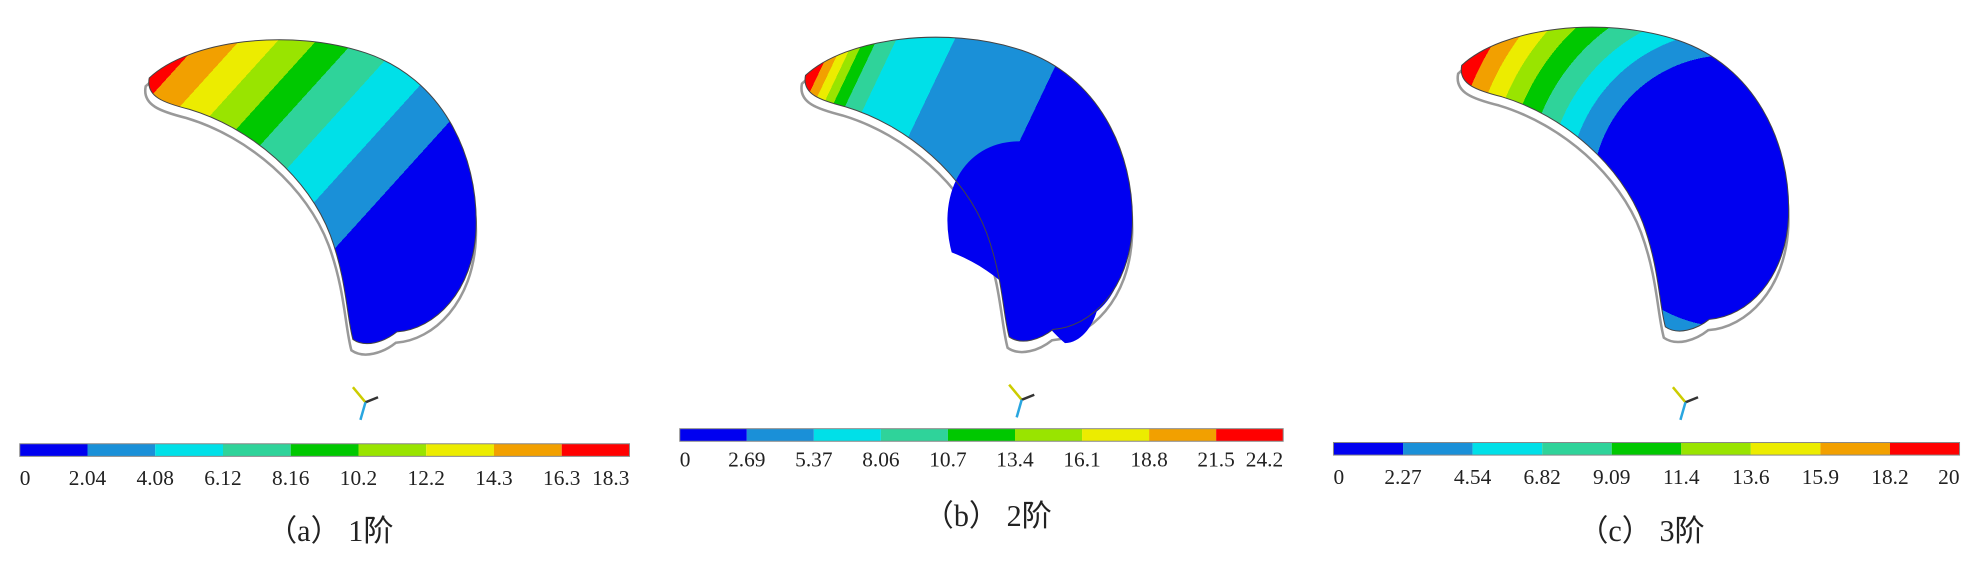 The height and width of the screenshot is (572, 1973). I want to click on colorbar-label: 13.4, so click(1015, 459).